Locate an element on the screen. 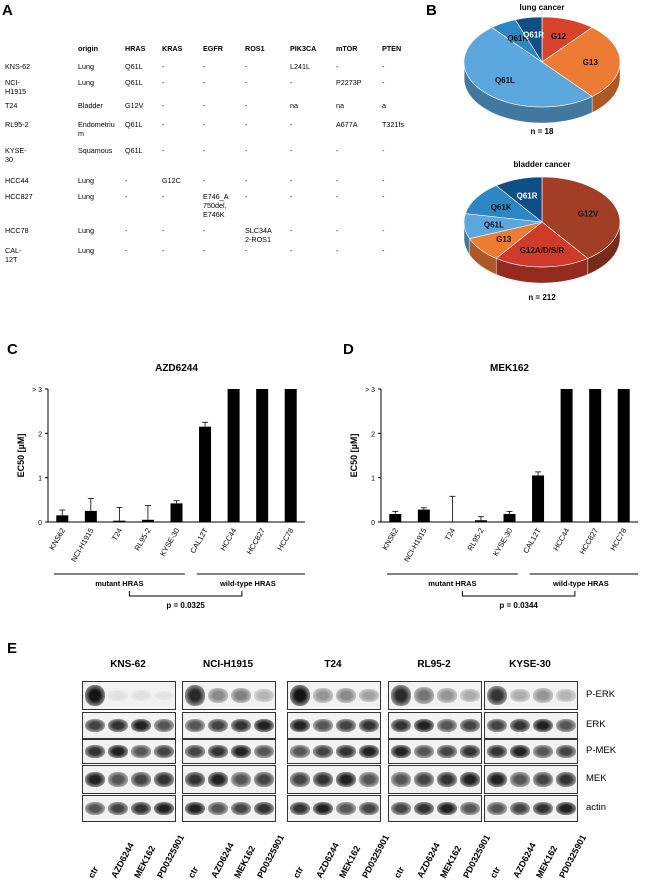 The height and width of the screenshot is (889, 650). table-cell: G12V is located at coordinates (134, 105).